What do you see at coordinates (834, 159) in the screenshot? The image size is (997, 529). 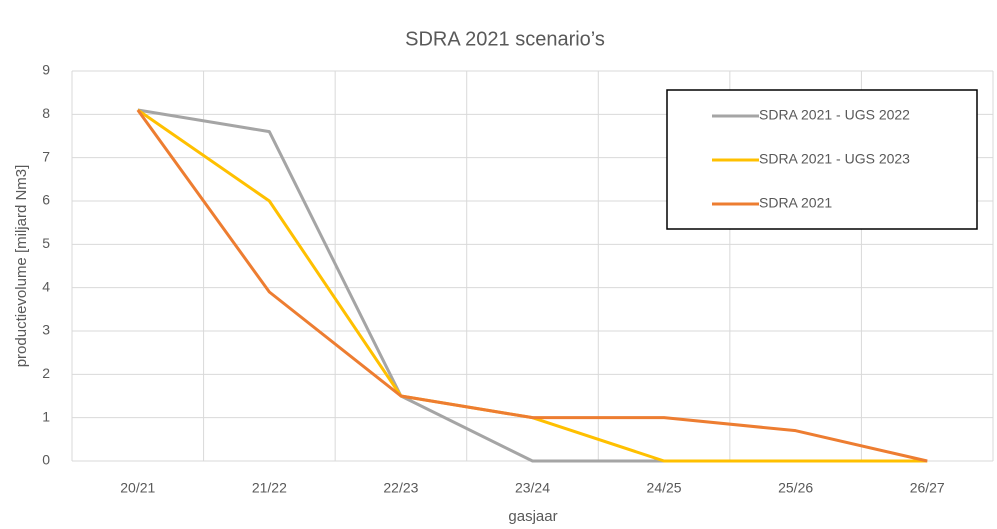 I see `legend-label: SDRA 2021 - UGS 2023` at bounding box center [834, 159].